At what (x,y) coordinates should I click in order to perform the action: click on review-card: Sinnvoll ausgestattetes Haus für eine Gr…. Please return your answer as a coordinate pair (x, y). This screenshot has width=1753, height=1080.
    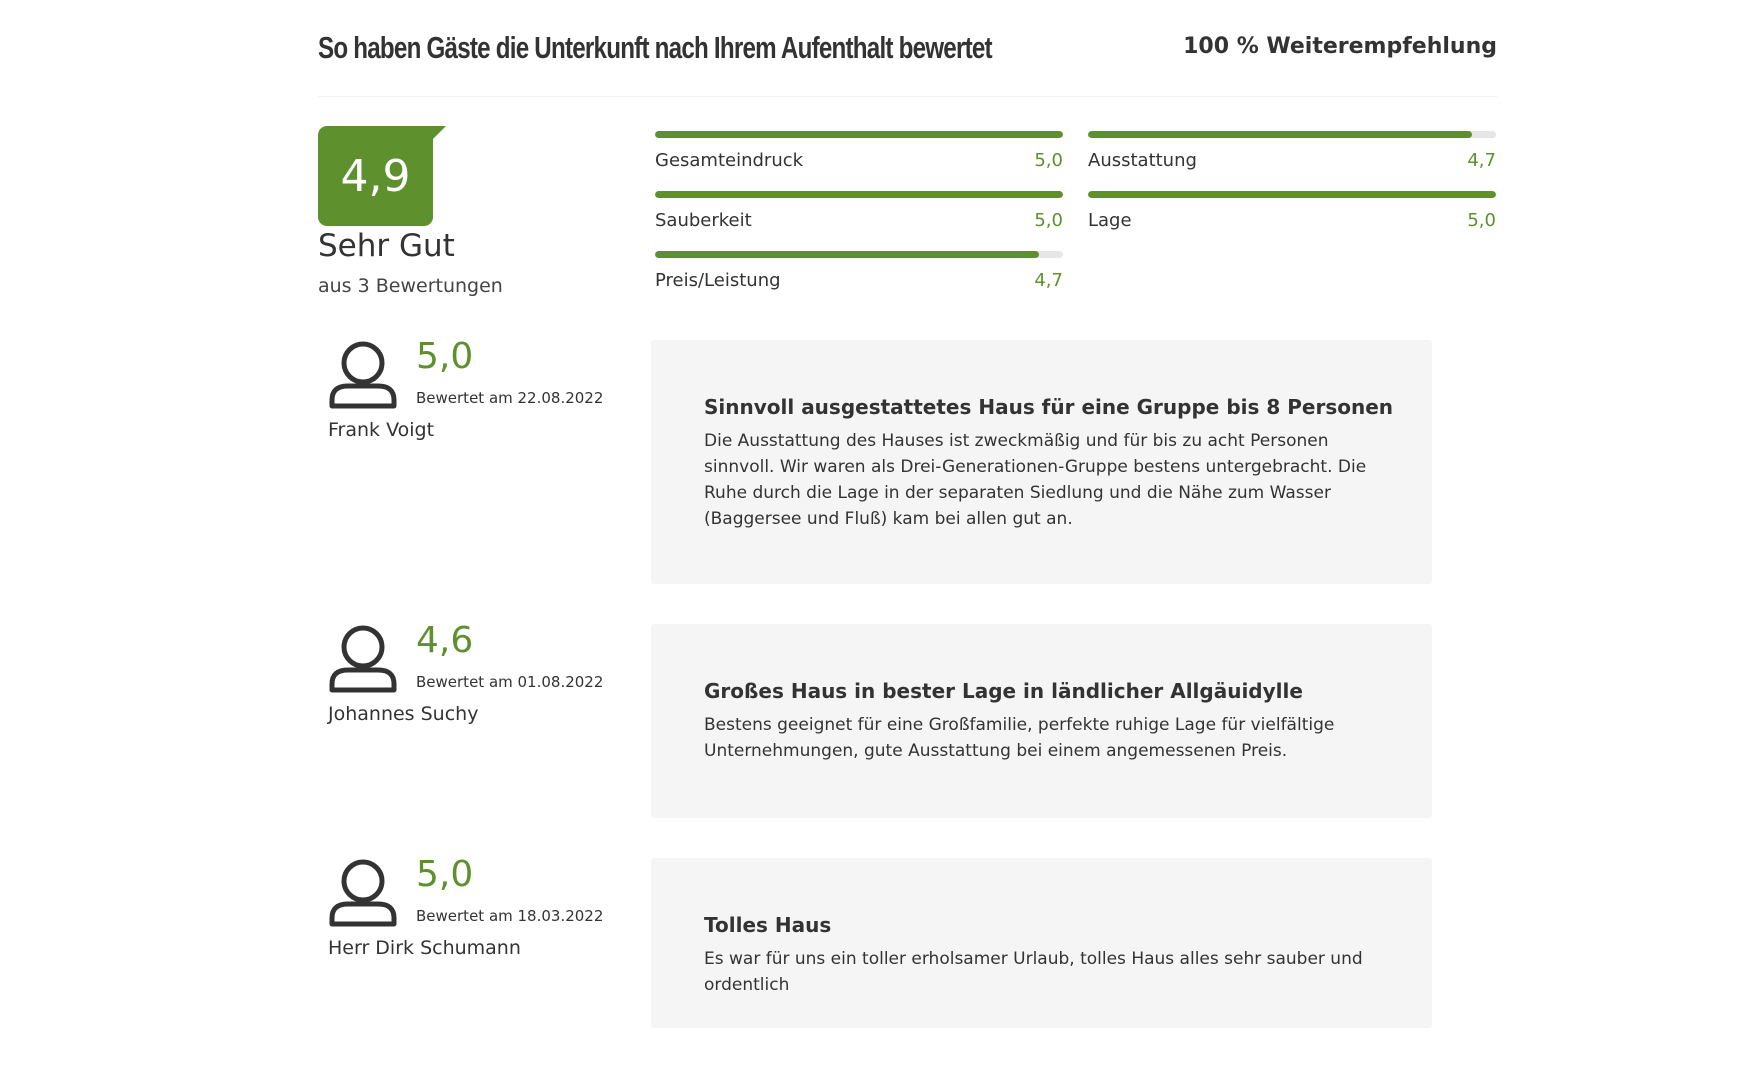
    Looking at the image, I should click on (1041, 462).